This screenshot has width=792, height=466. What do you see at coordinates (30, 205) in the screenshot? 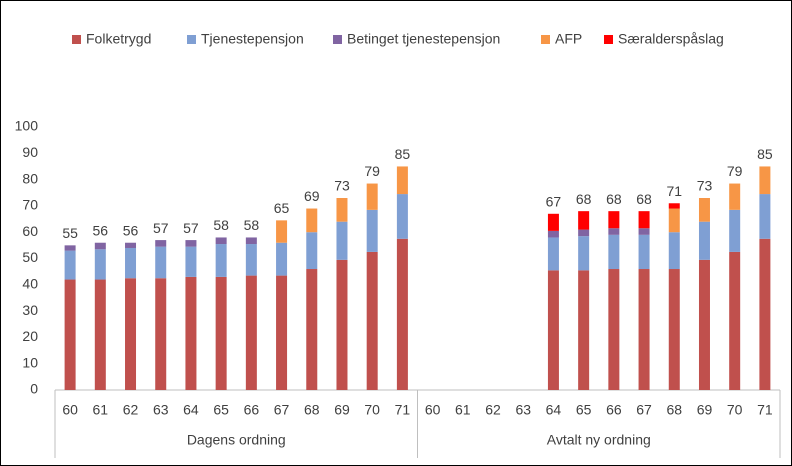
I see `y-tick-label: 70` at bounding box center [30, 205].